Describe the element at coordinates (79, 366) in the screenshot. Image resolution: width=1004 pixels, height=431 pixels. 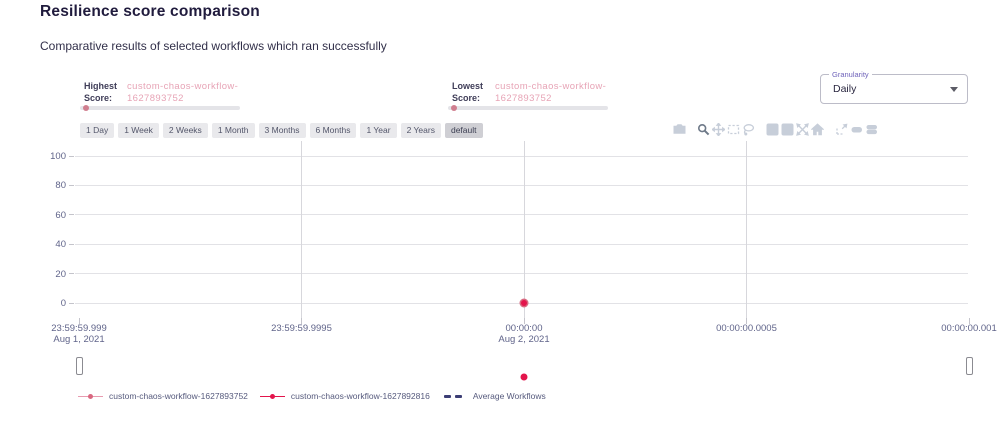
I see `rangeslider-left-handle` at that location.